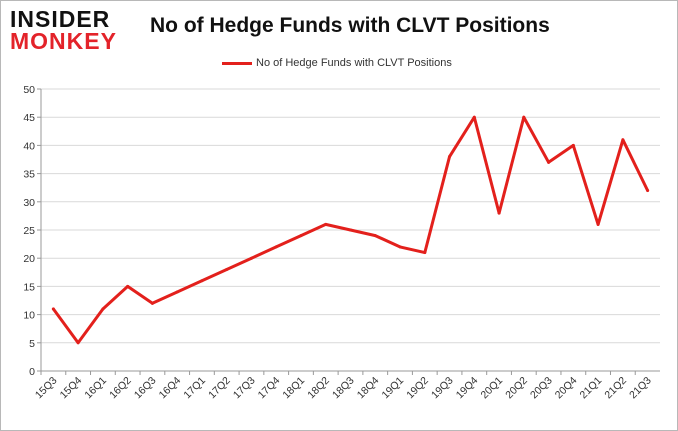  Describe the element at coordinates (29, 90) in the screenshot. I see `y-tick-label-50: 50` at that location.